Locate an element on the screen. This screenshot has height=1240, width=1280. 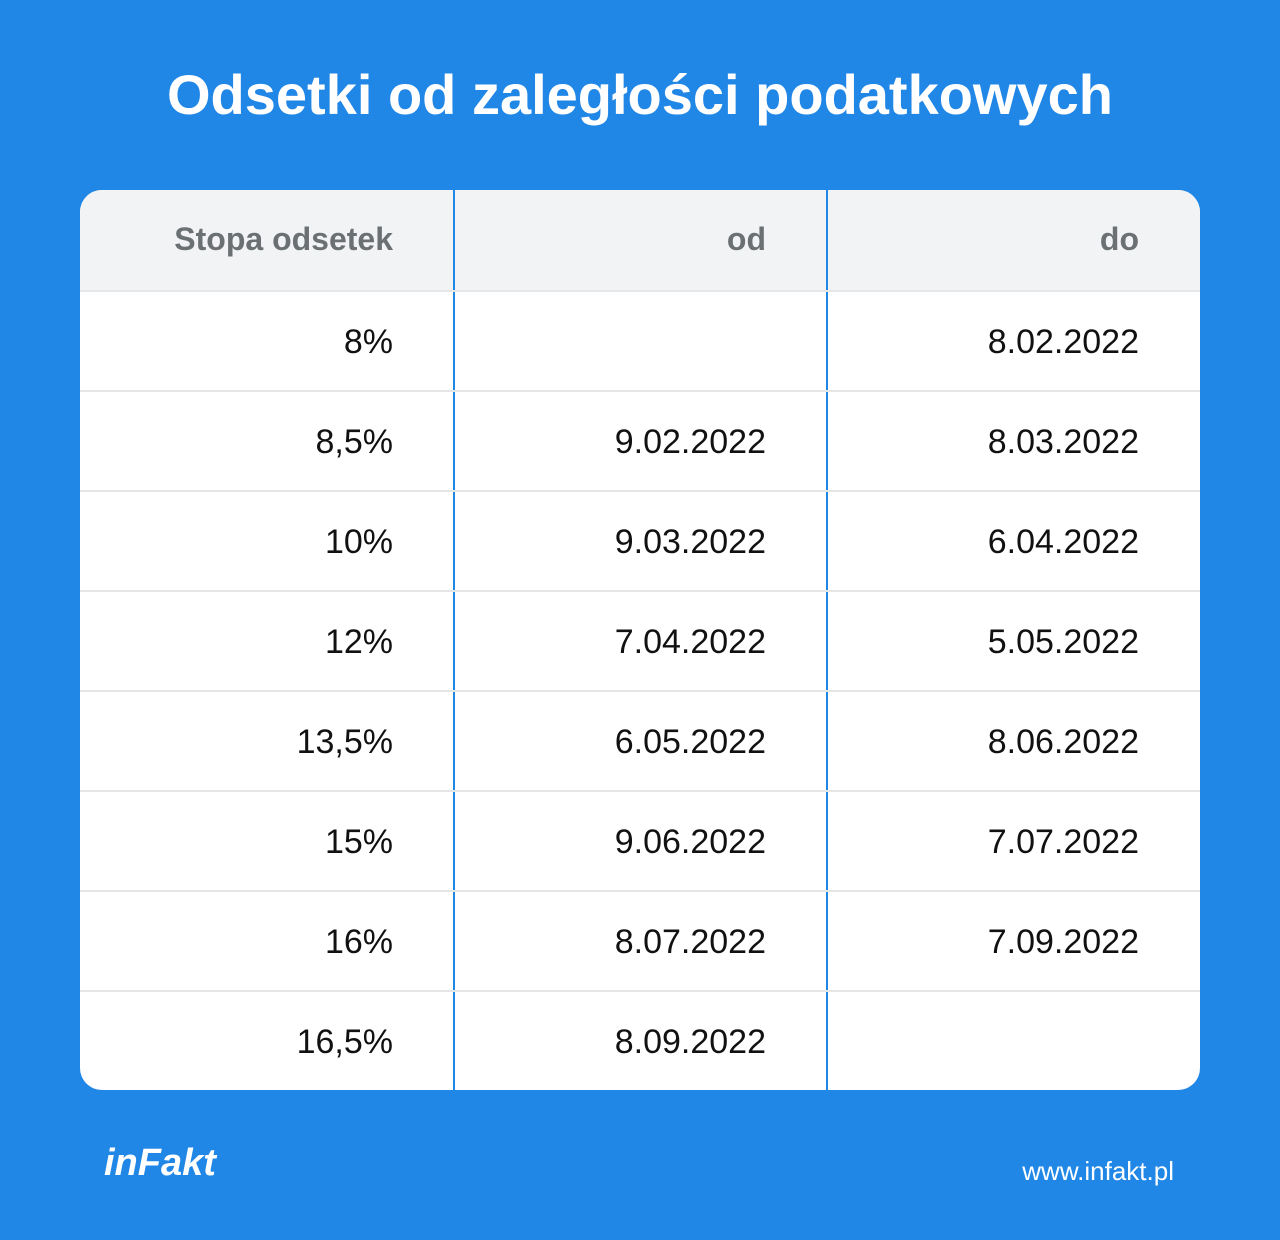
header-row: Stopa odsetek od do is located at coordinates (640, 240).